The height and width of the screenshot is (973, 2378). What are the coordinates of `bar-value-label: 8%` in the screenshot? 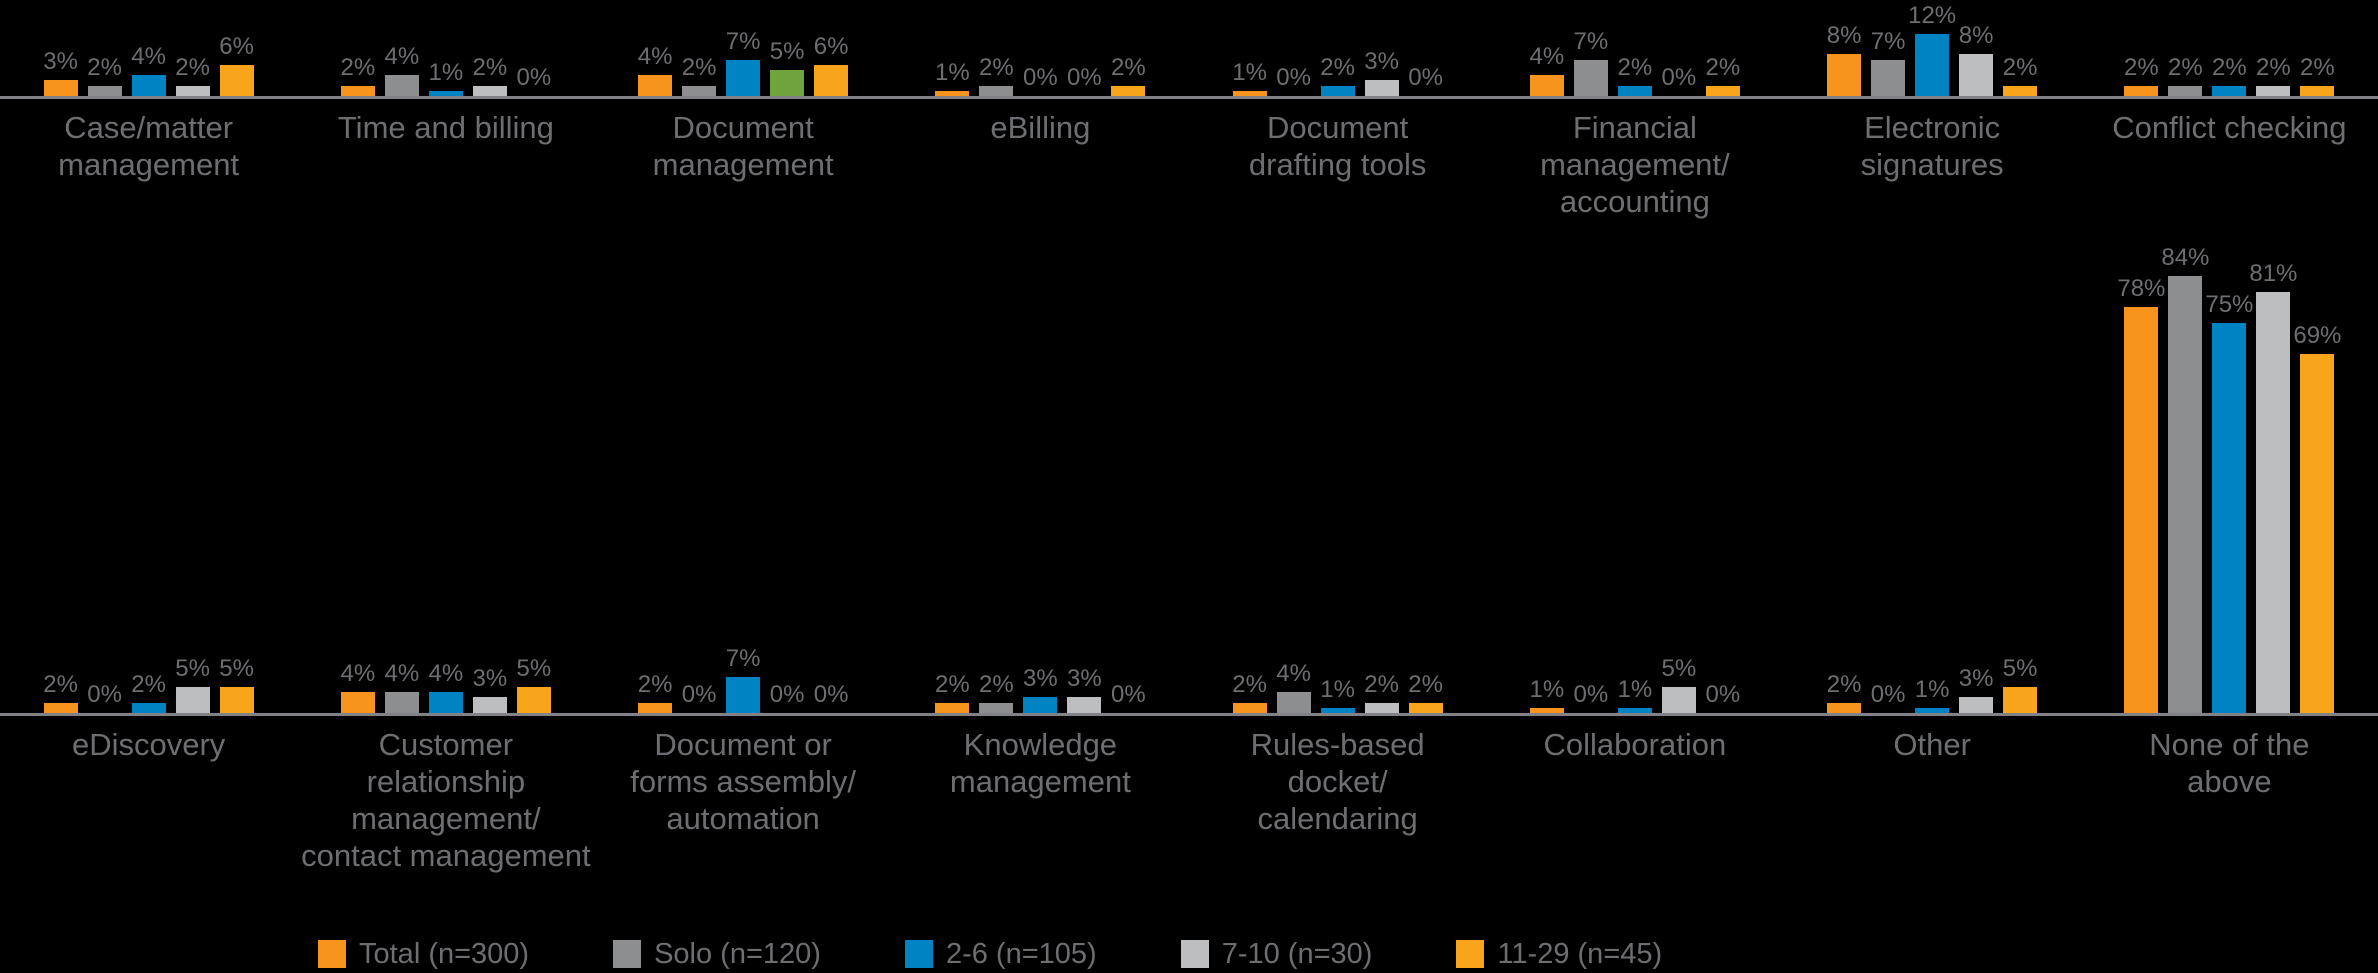 It's located at (1844, 35).